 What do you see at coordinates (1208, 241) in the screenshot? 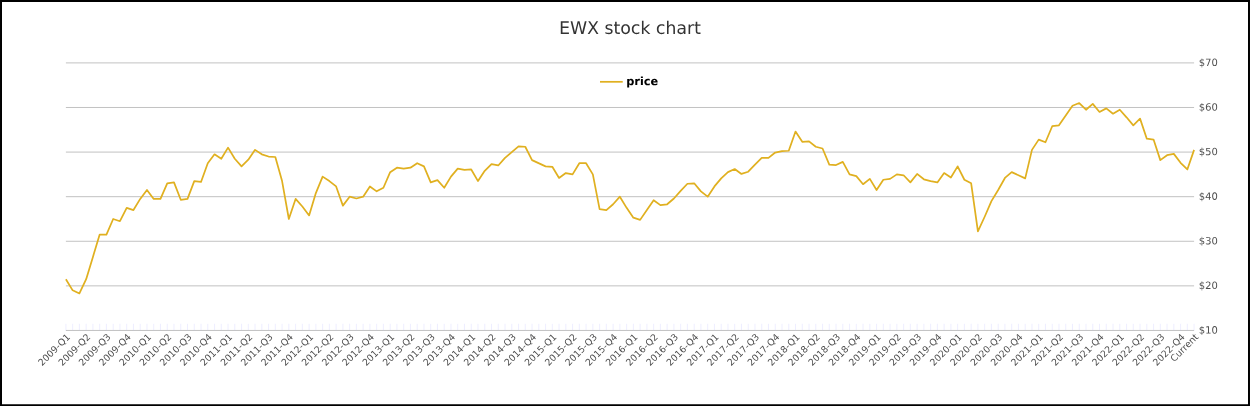
I see `y-tick-label: $30` at bounding box center [1208, 241].